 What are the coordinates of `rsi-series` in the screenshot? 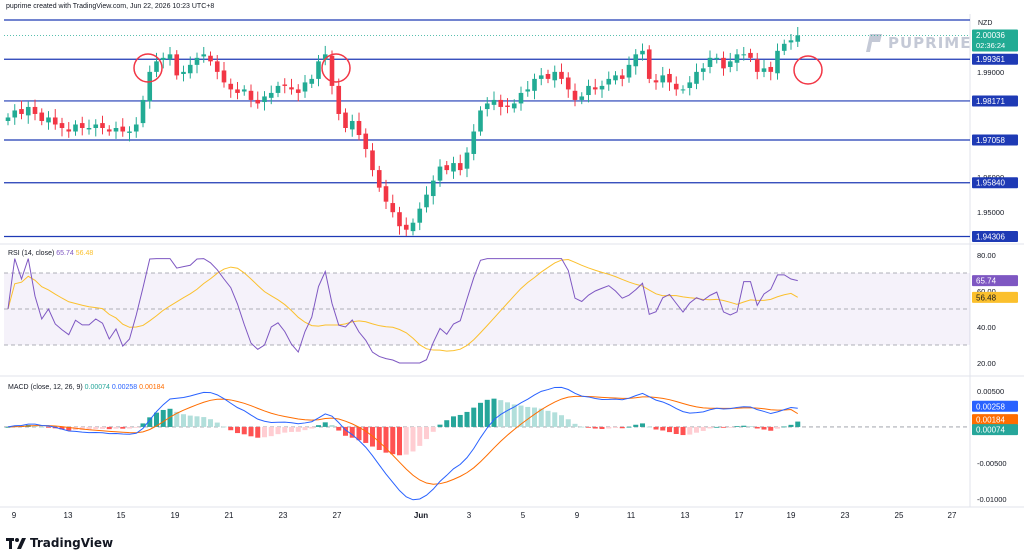 It's located at (403, 311).